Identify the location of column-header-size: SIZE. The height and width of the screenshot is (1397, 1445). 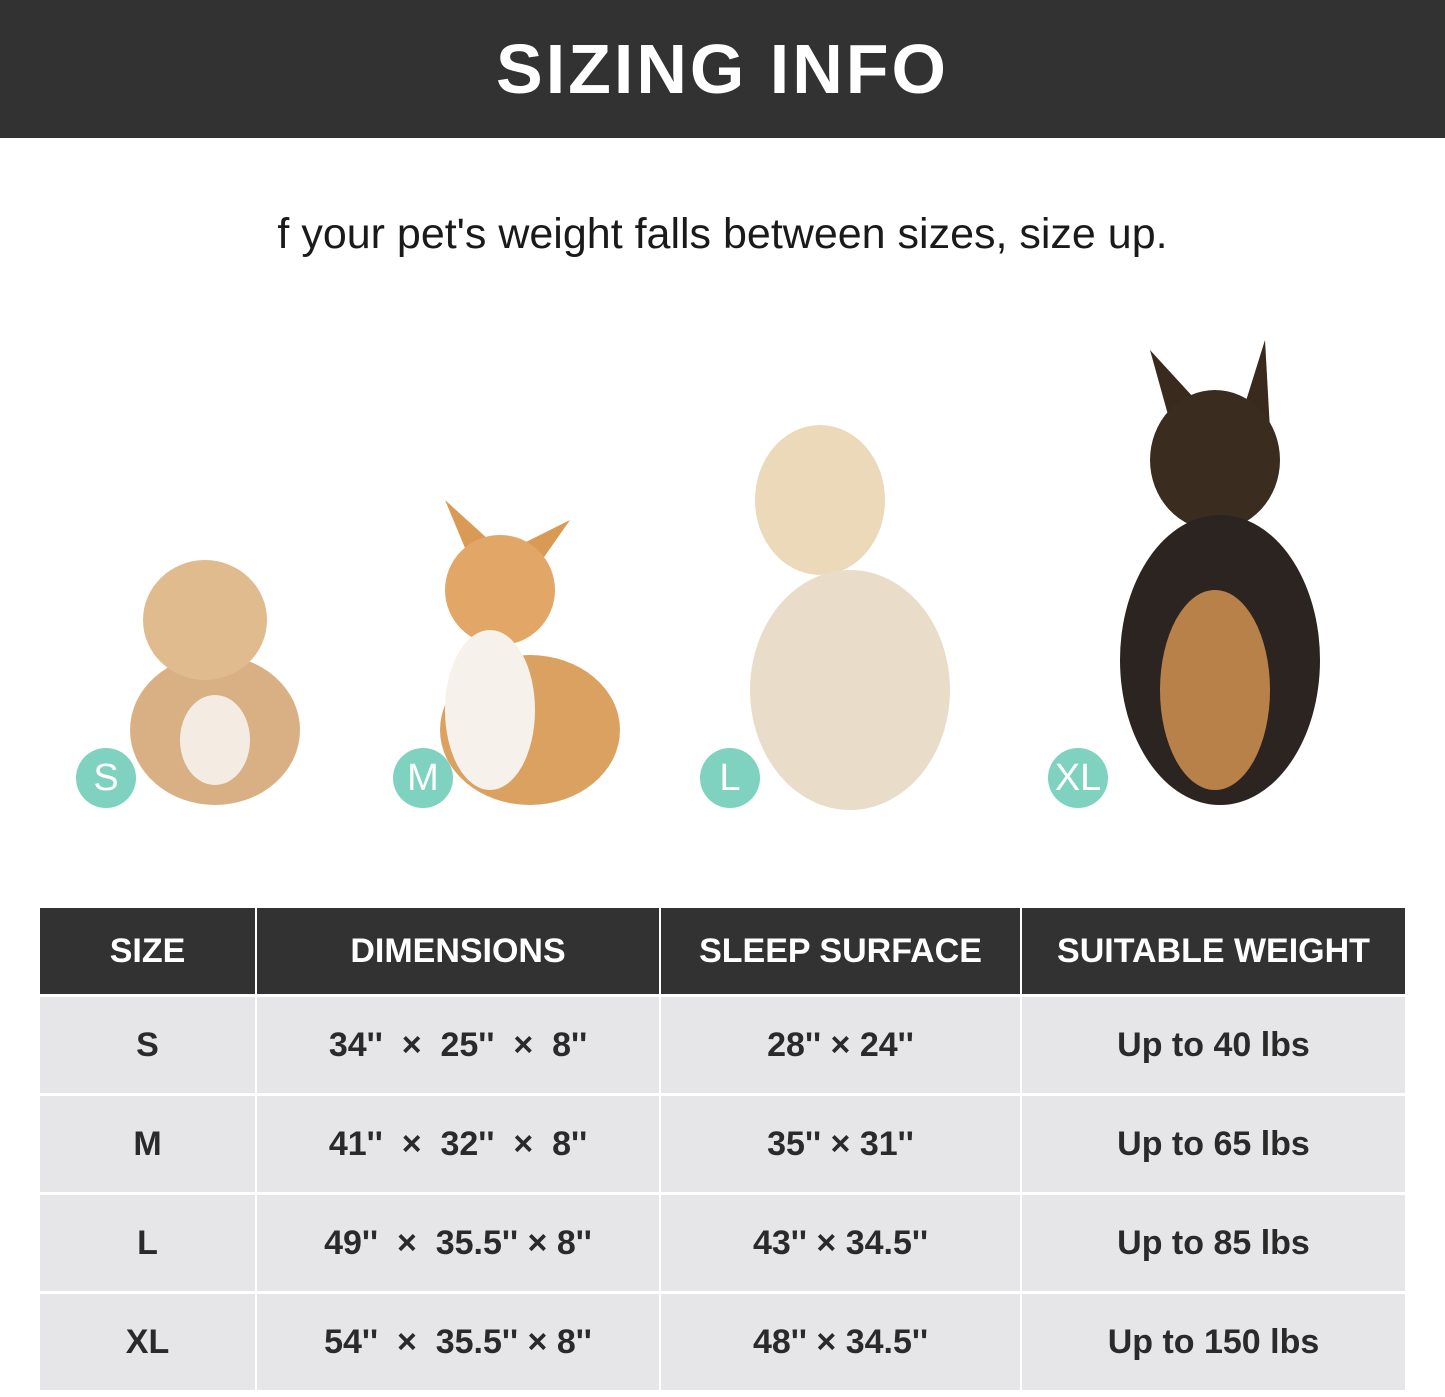
(148, 952).